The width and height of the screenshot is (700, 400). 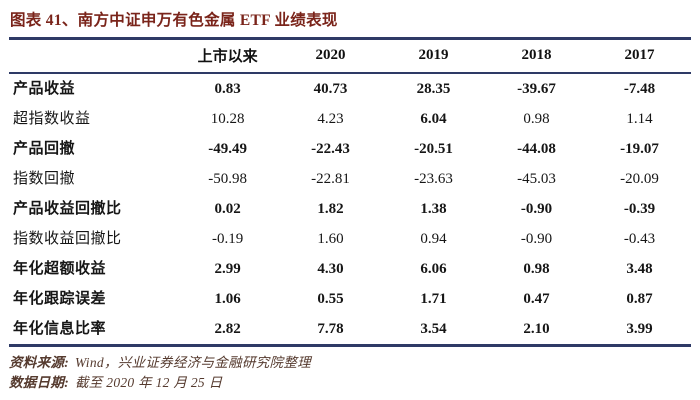 I want to click on date-line: 数据日期: 截至 2020 年 12 月 25 日, so click(x=350, y=383).